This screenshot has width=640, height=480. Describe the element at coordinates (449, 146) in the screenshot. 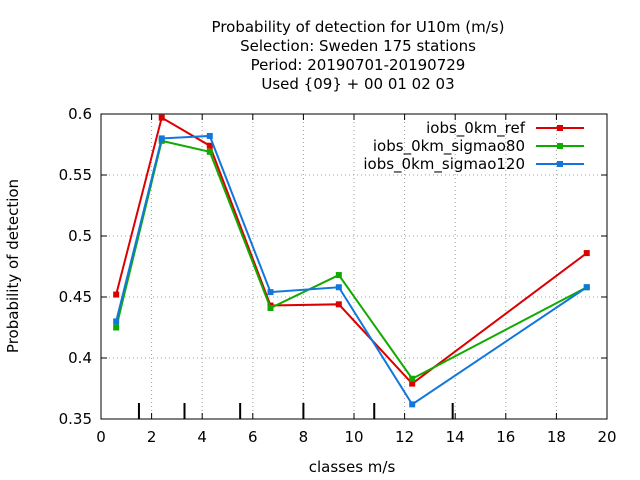

I see `legend-label: iobs_0km_sigmao80` at that location.